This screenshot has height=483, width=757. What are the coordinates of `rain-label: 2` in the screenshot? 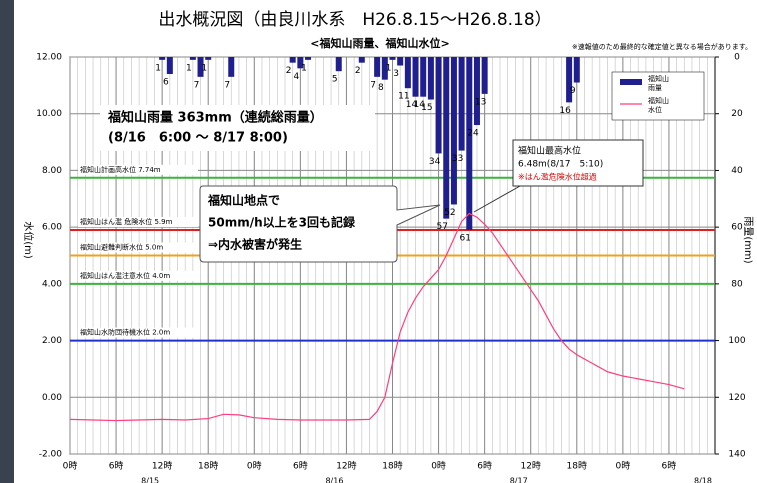 It's located at (358, 71).